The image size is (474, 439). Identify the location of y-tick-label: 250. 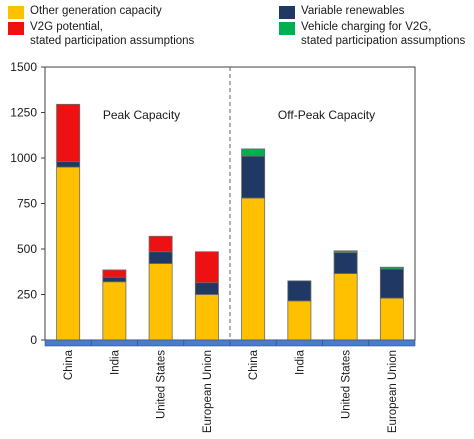
(27, 295).